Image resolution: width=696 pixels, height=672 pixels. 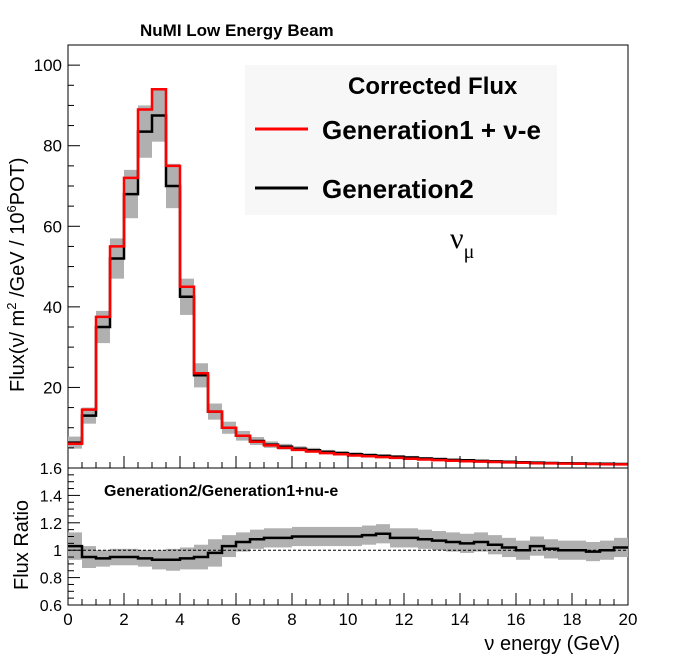 What do you see at coordinates (51, 496) in the screenshot?
I see `lower-y-tick-label-1.4: 1.4` at bounding box center [51, 496].